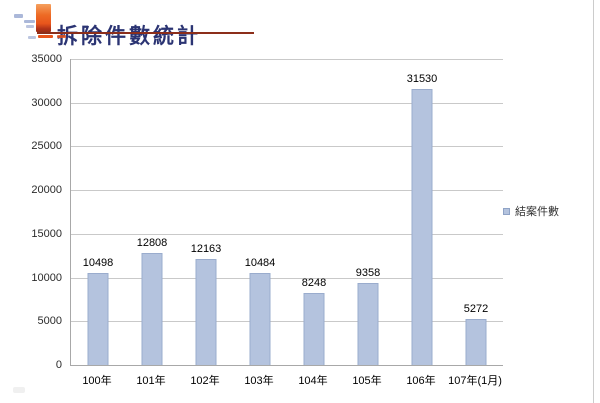 The height and width of the screenshot is (403, 600). I want to click on bar-105年, so click(368, 324).